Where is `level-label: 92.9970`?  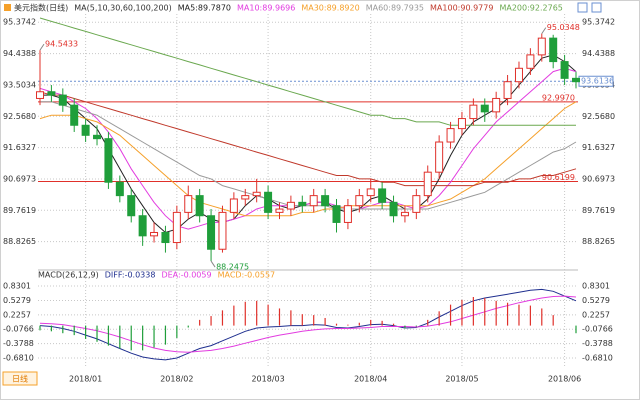
level-label: 92.9970 is located at coordinates (558, 97).